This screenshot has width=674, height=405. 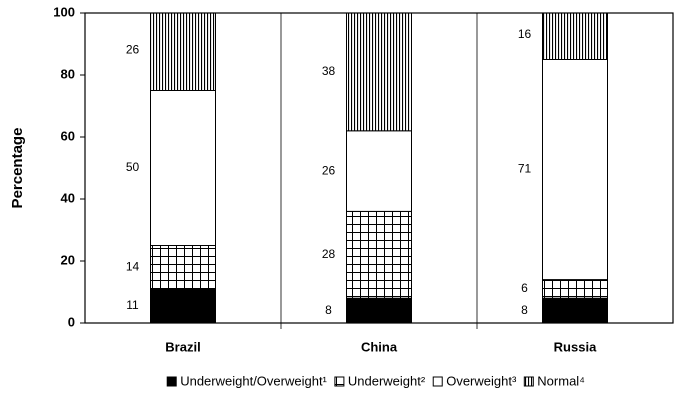 I want to click on legend-label: Underweight/Overweight¹, so click(x=253, y=380).